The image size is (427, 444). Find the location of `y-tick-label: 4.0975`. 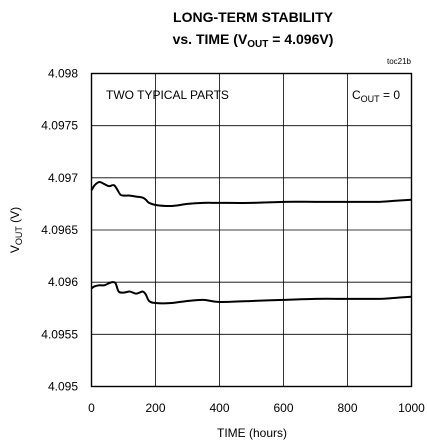

y-tick-label: 4.0975 is located at coordinates (59, 126).